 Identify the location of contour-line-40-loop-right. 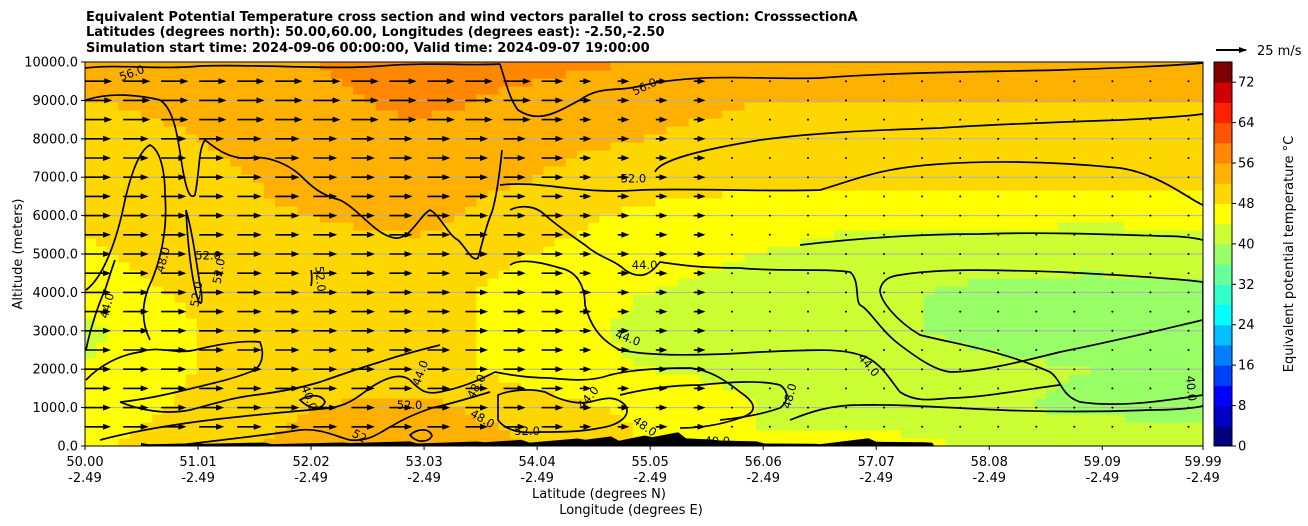
(1041, 337).